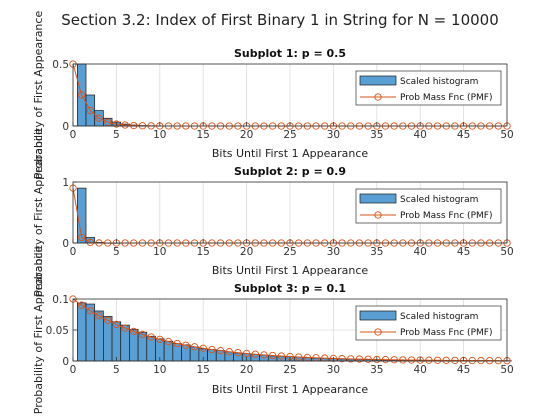  I want to click on y-tick-label: 0.5, so click(60, 65).